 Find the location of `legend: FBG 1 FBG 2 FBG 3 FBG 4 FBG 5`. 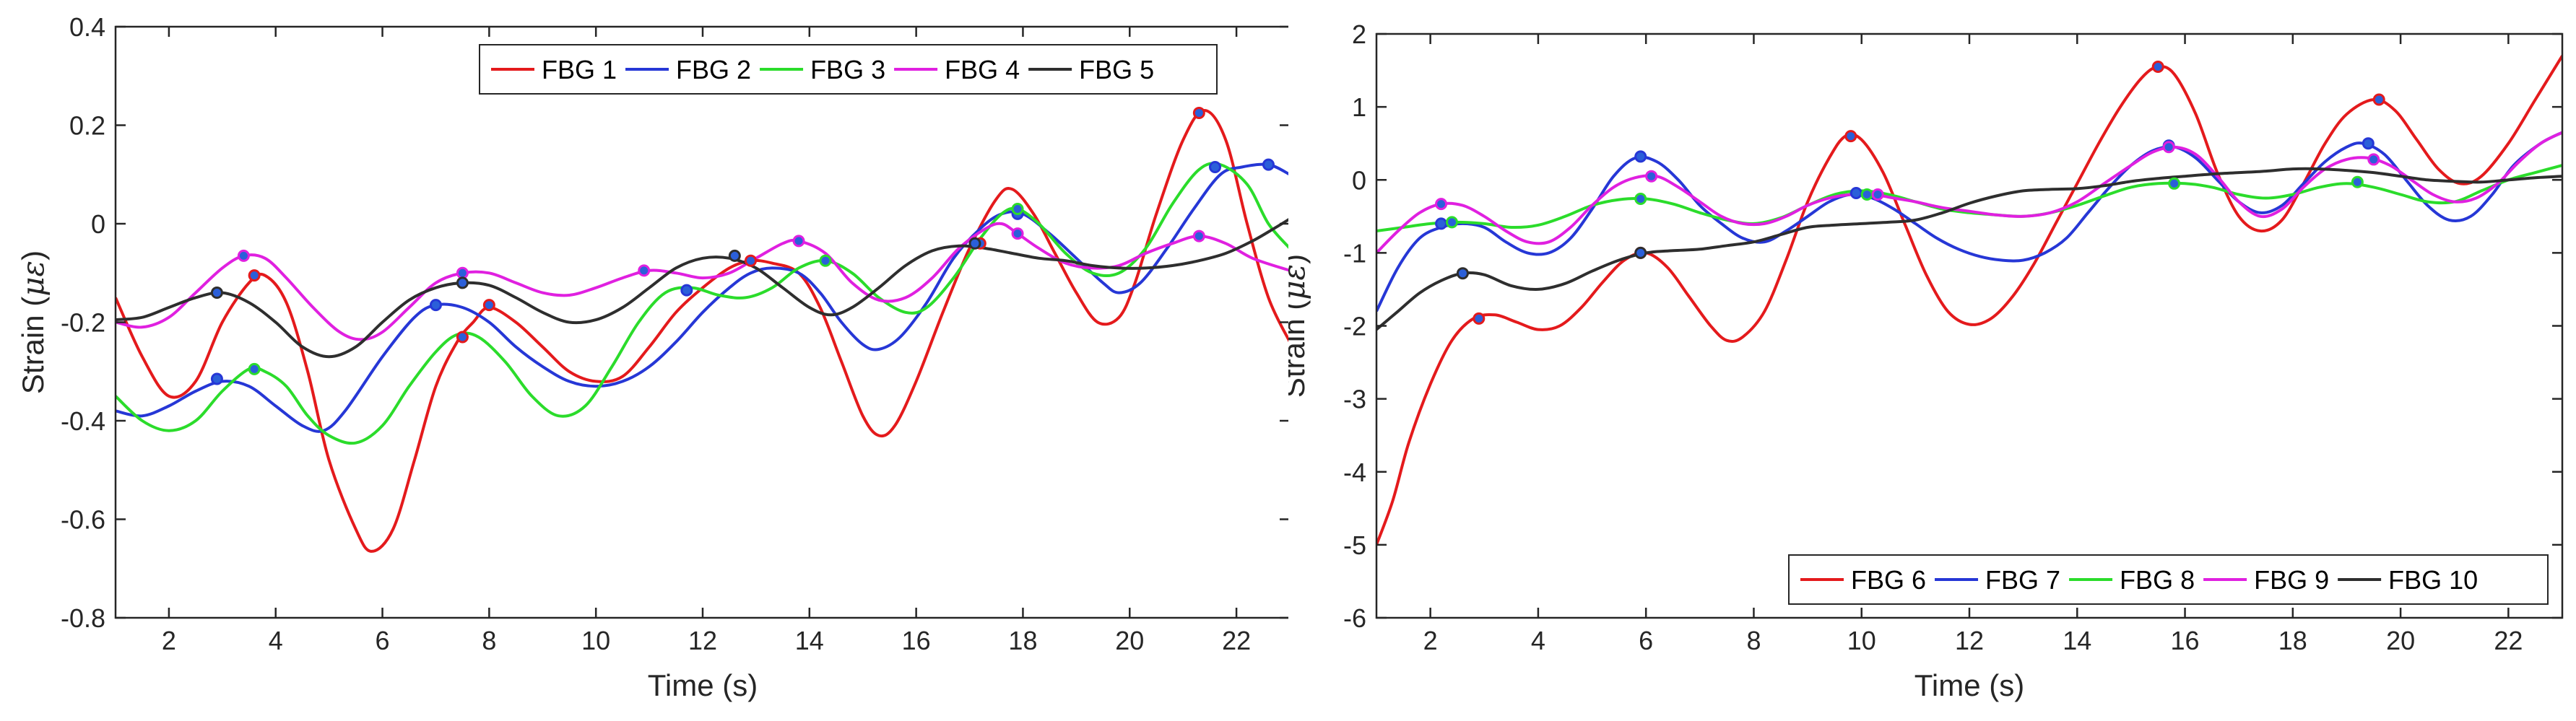

legend: FBG 1 FBG 2 FBG 3 FBG 4 FBG 5 is located at coordinates (848, 70).